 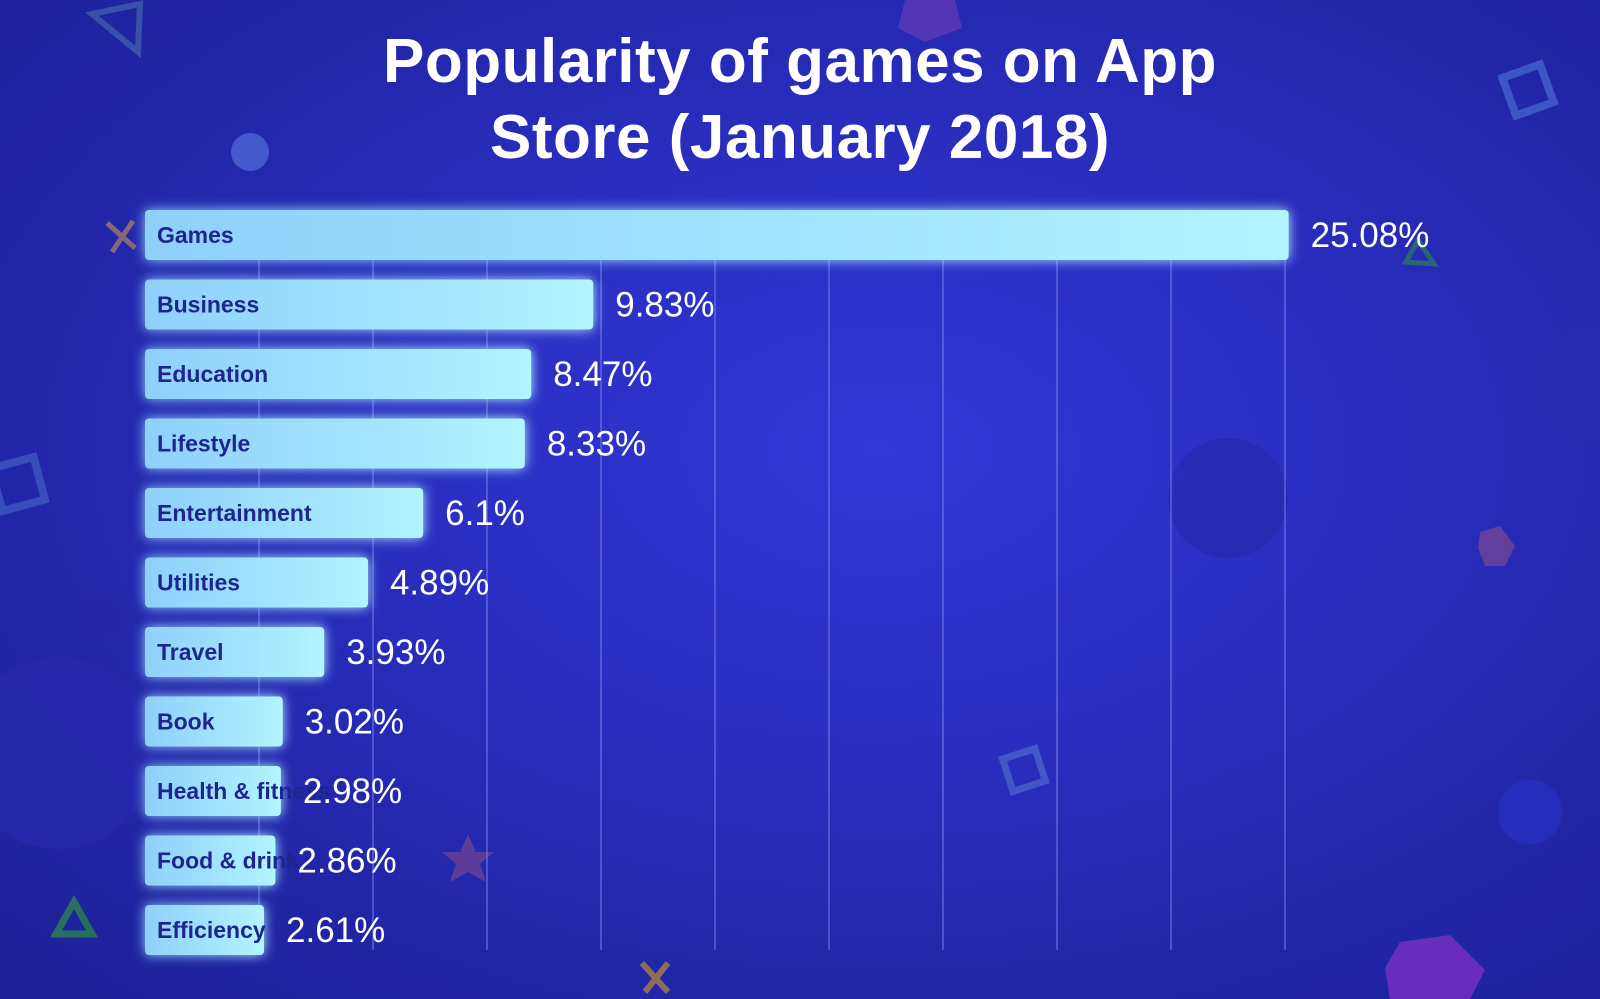 I want to click on value-label: 8.33%, so click(x=596, y=444).